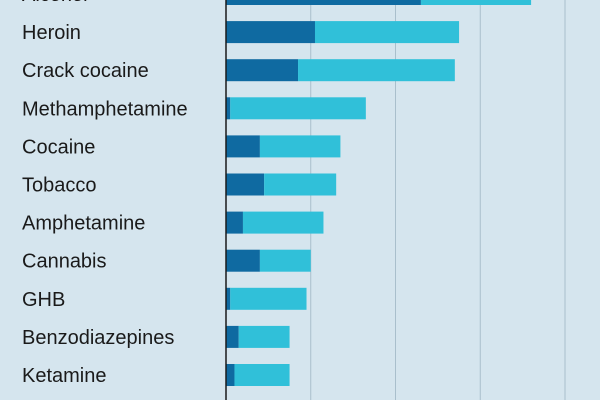 This screenshot has height=400, width=600. Describe the element at coordinates (105, 109) in the screenshot. I see `category-label-methamphetamine: Methamphetamine` at that location.